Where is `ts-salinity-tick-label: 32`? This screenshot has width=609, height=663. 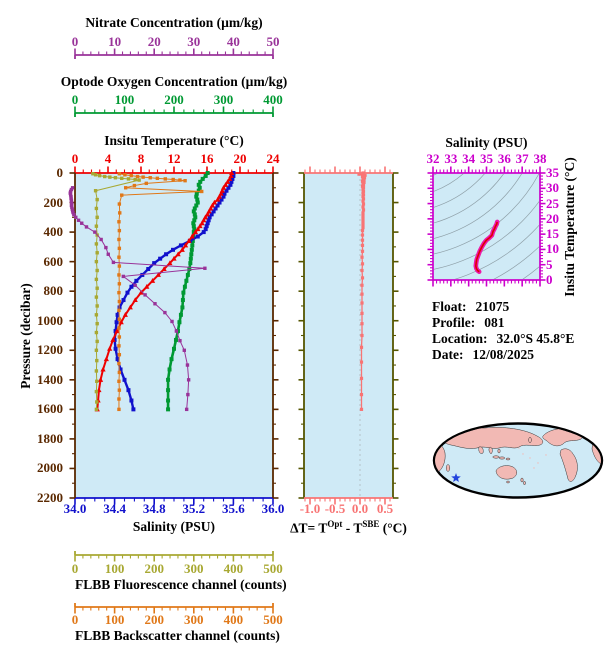 ts-salinity-tick-label: 32 is located at coordinates (433, 158).